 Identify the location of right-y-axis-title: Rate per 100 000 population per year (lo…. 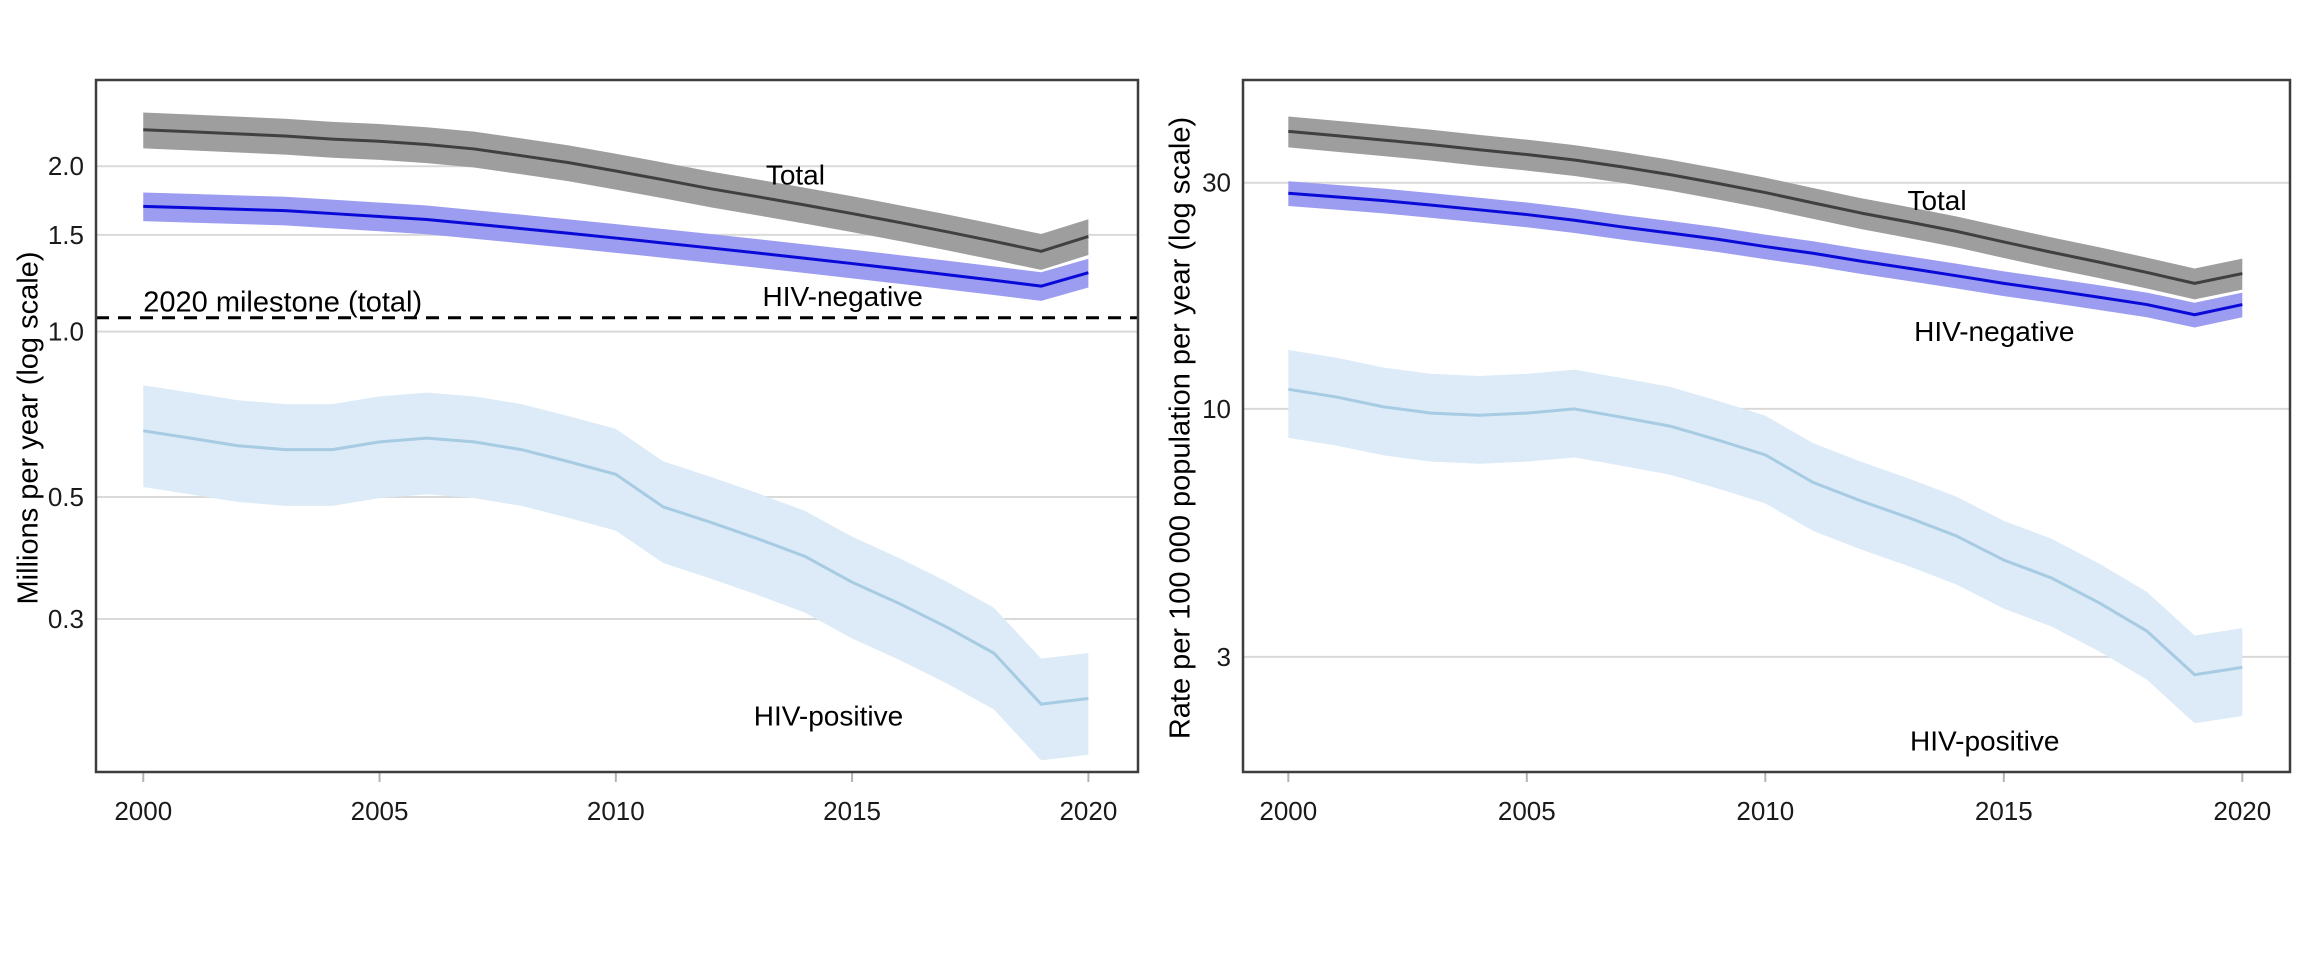
(1180, 428).